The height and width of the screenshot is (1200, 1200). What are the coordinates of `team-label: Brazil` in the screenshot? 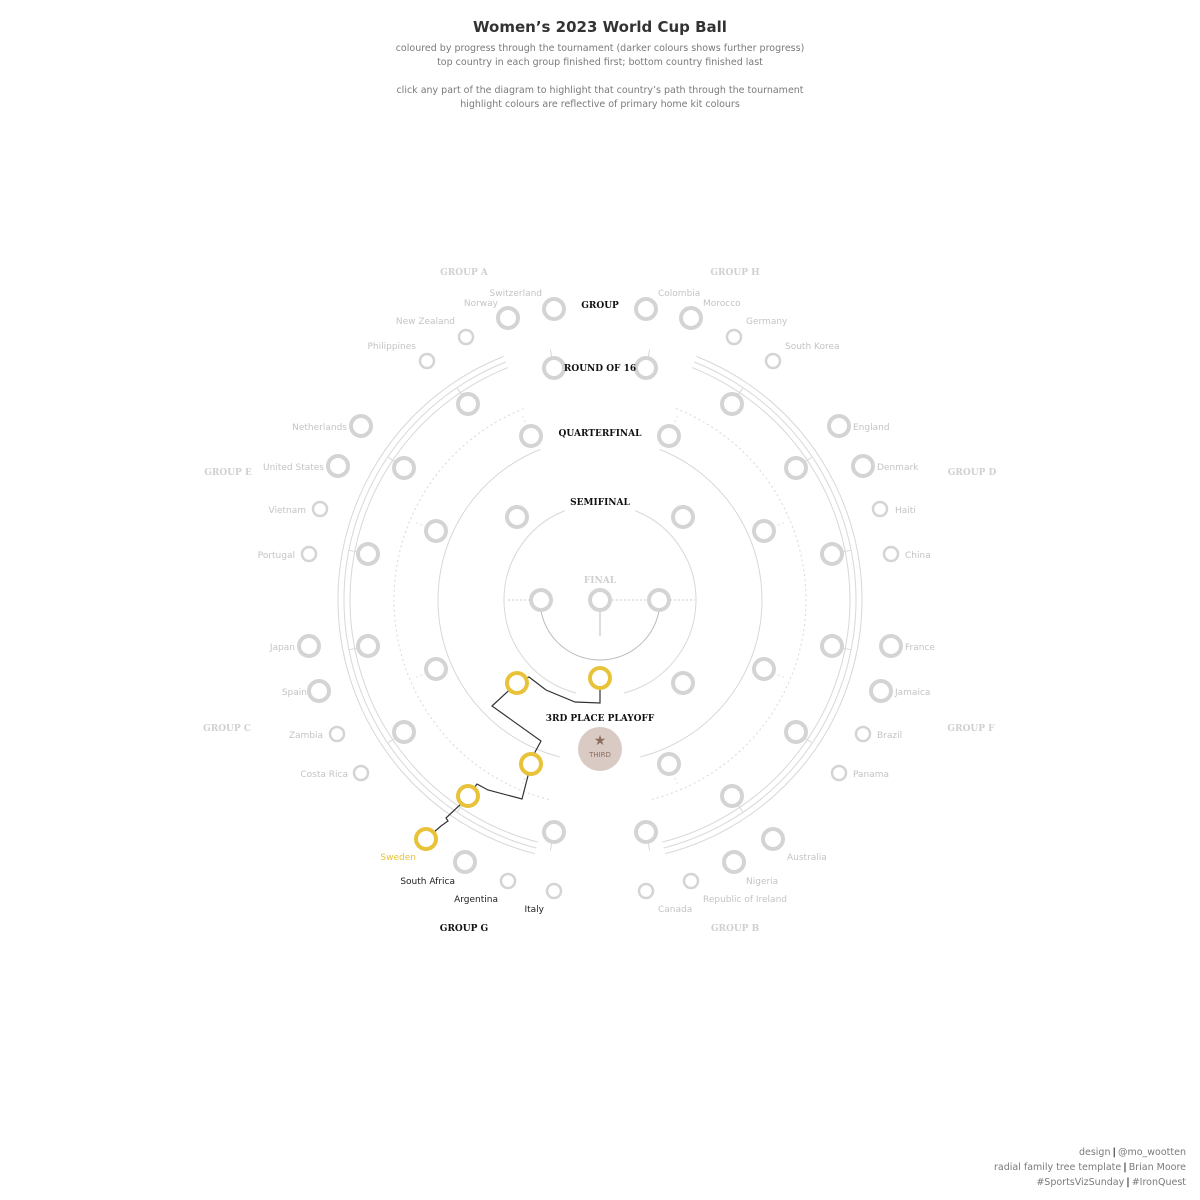 It's located at (889, 736).